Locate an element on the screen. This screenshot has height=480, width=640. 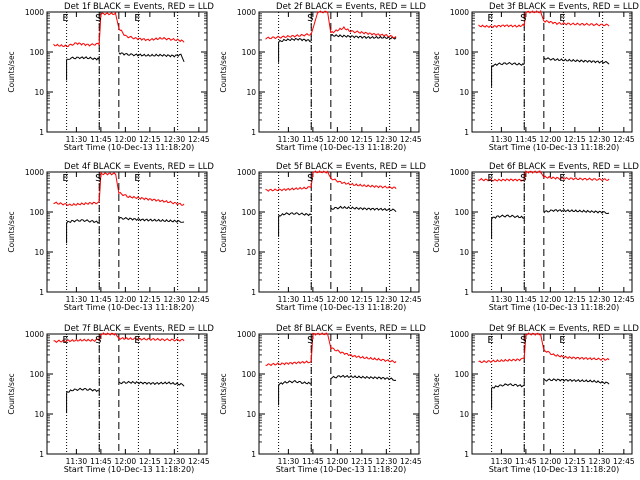
chart-title: Det 7f BLACK = Events, RED = LLD is located at coordinates (139, 329).